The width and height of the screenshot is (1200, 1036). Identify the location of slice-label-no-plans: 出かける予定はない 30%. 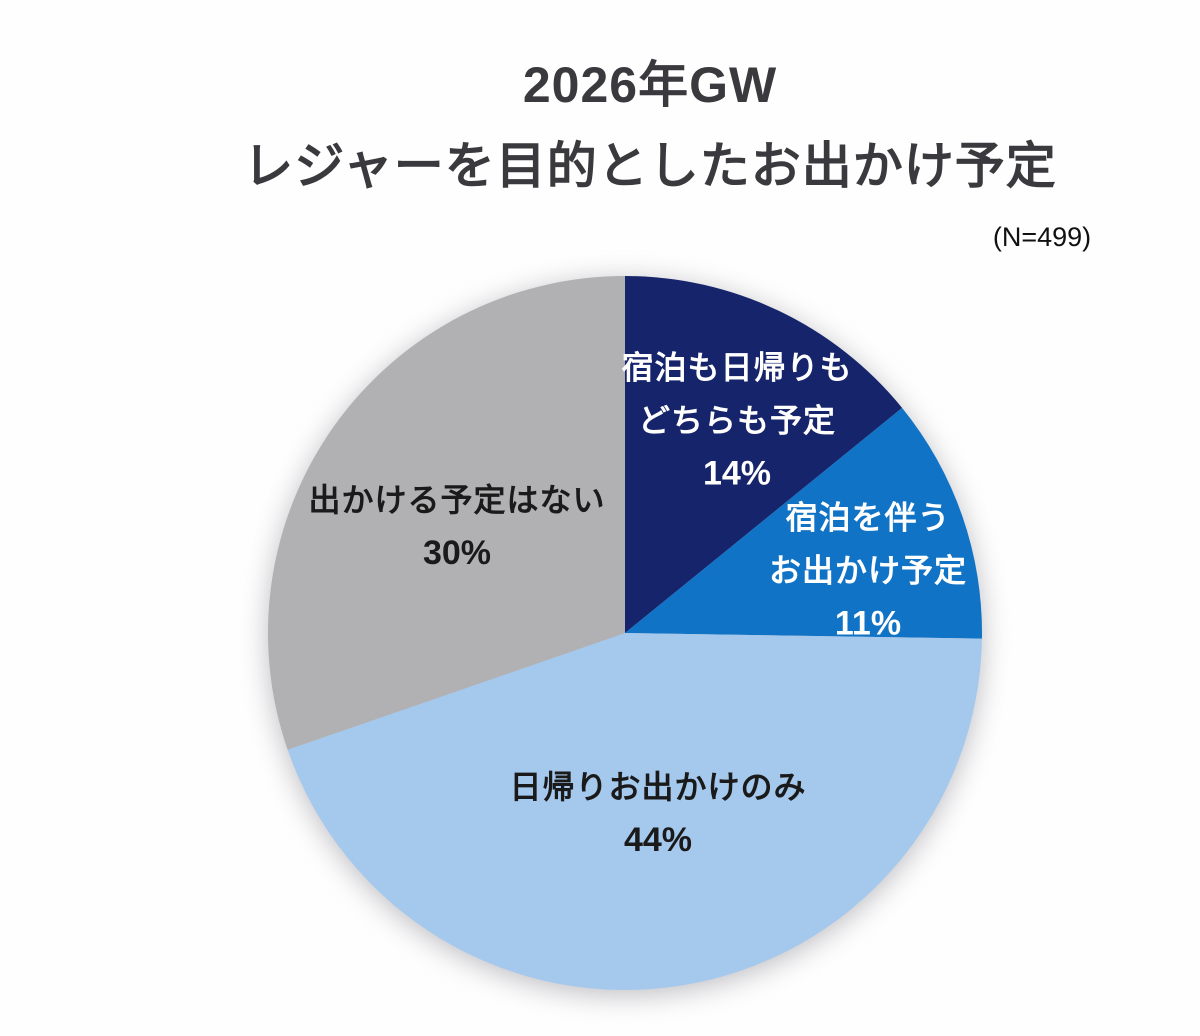
(456, 527).